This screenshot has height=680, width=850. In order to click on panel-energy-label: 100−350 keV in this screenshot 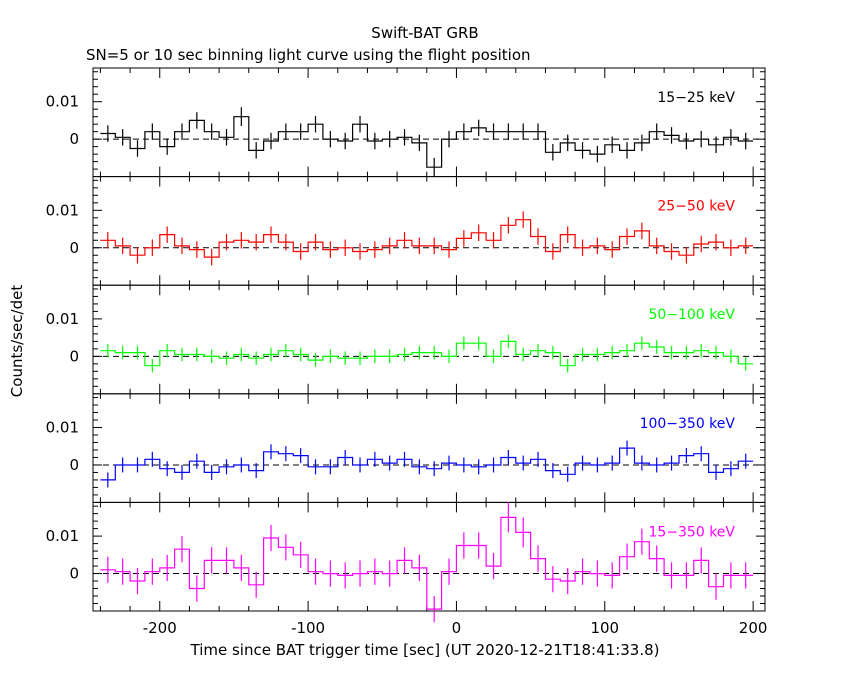, I will do `click(688, 424)`.